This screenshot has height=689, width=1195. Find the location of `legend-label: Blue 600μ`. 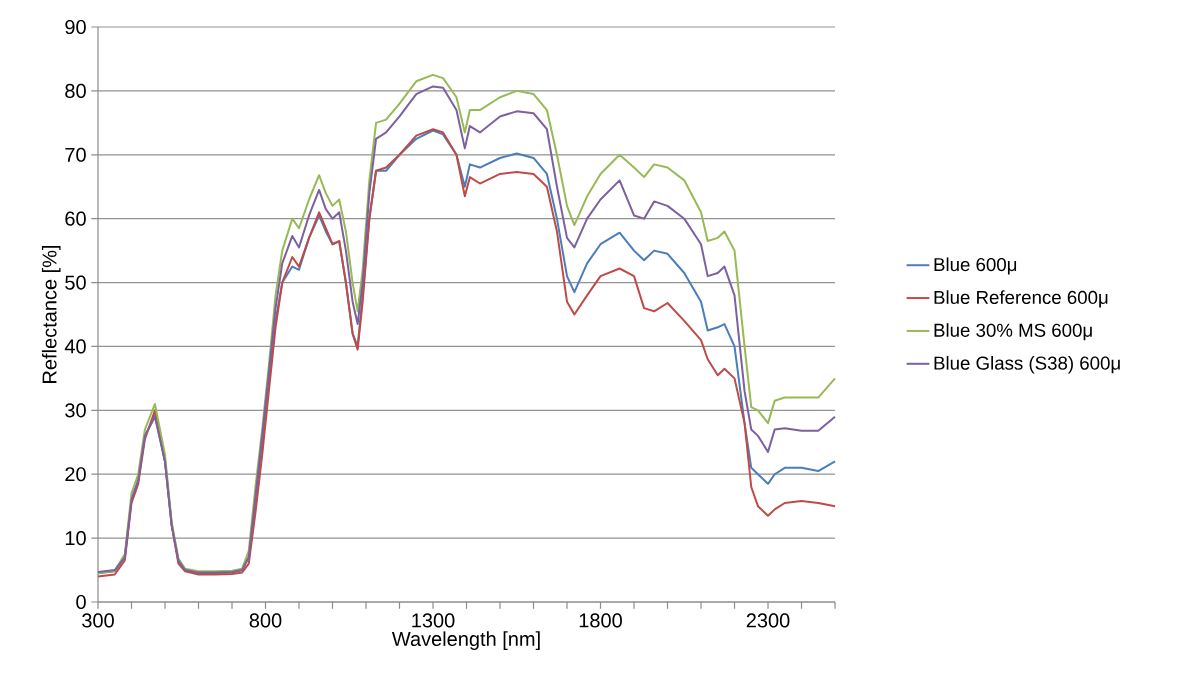

legend-label: Blue 600μ is located at coordinates (975, 266).